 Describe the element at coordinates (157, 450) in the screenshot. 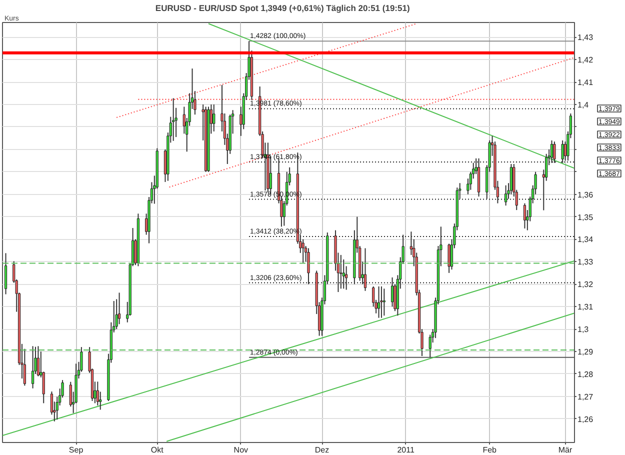

I see `x-tick-label: Okt` at that location.